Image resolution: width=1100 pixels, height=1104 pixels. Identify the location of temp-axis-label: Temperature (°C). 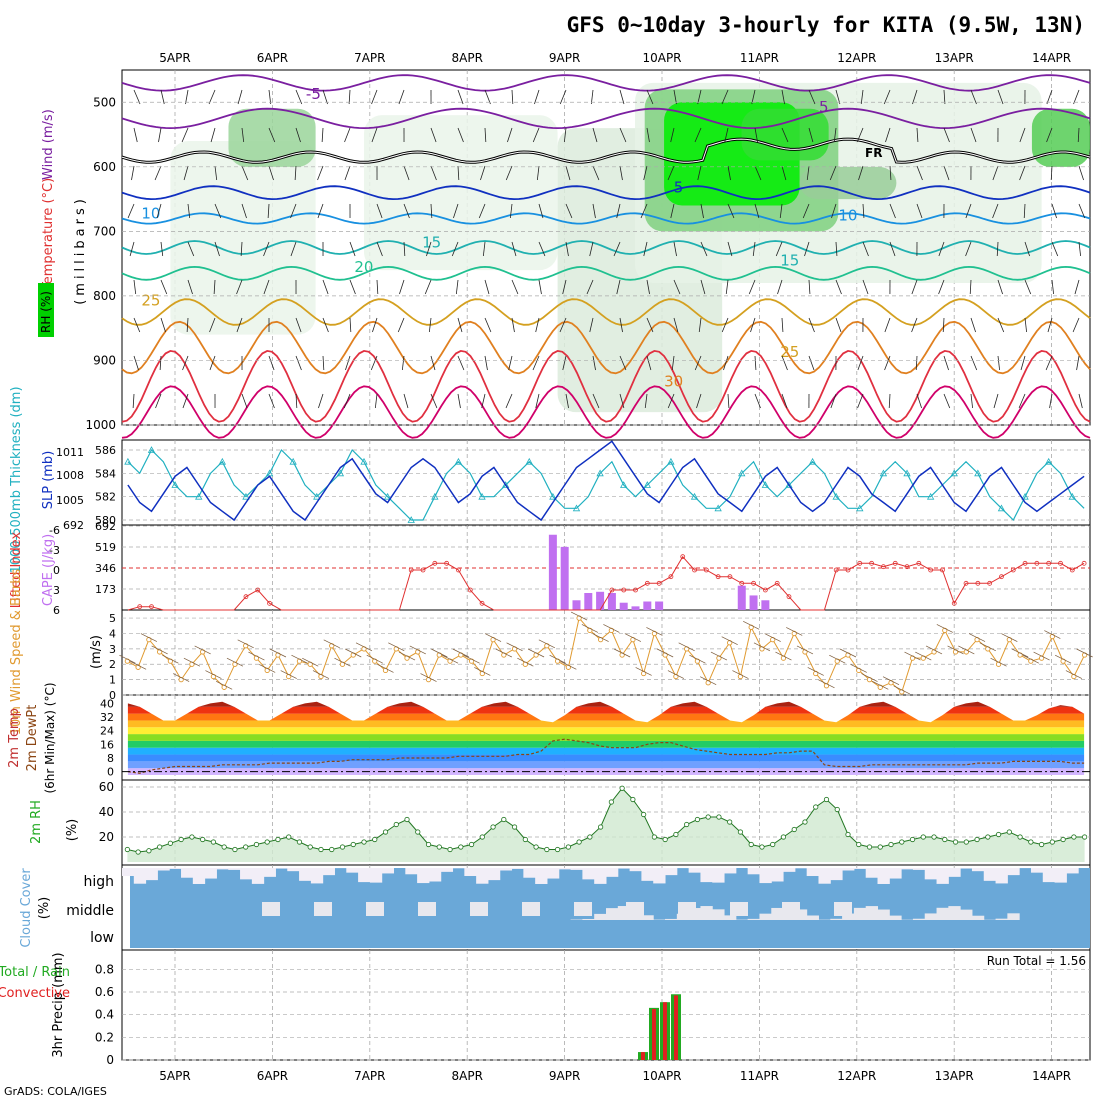
(48, 234).